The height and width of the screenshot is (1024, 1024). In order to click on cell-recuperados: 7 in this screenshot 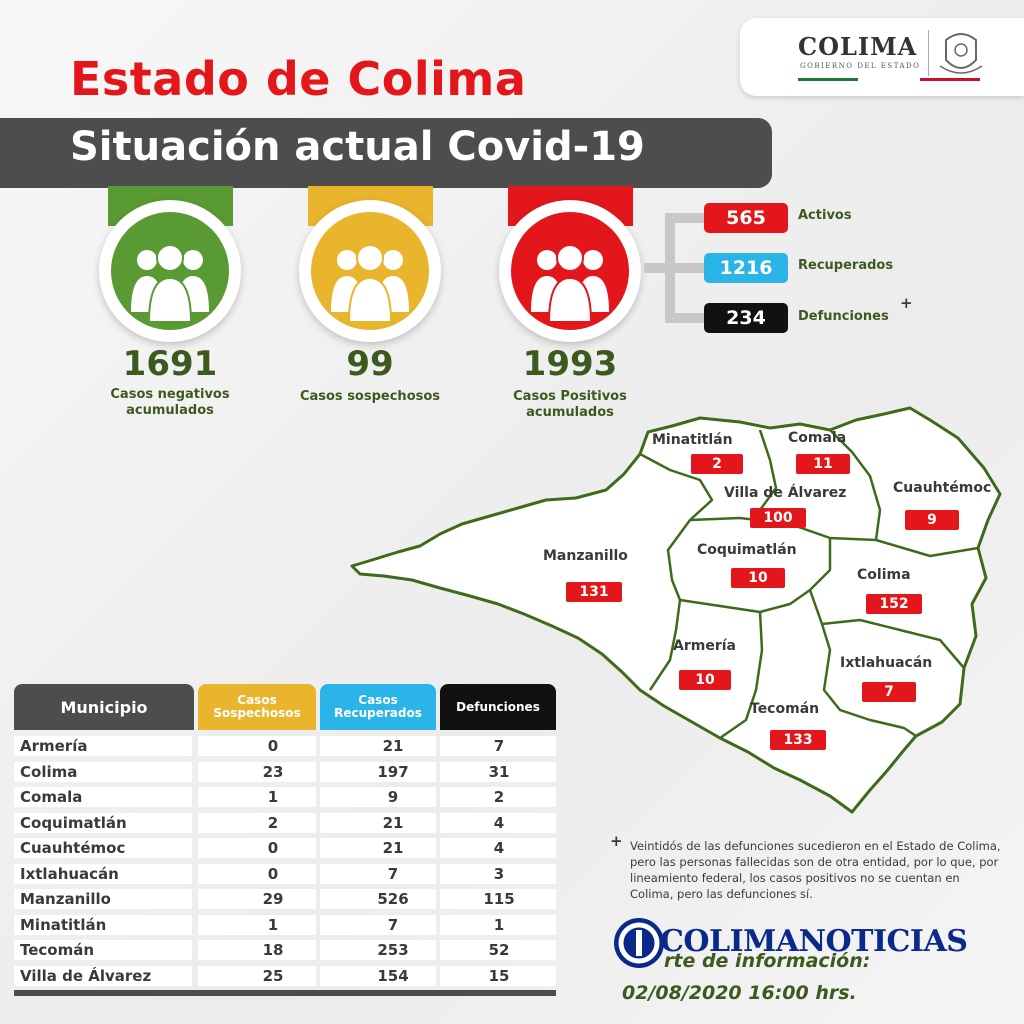, I will do `click(393, 873)`.